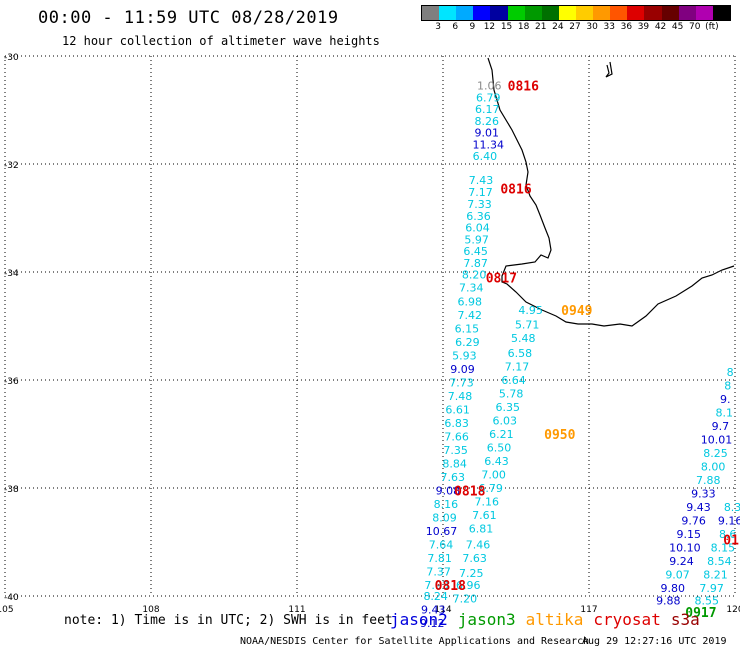  Describe the element at coordinates (729, 520) in the screenshot. I see `wave-height-value: 9.16` at that location.